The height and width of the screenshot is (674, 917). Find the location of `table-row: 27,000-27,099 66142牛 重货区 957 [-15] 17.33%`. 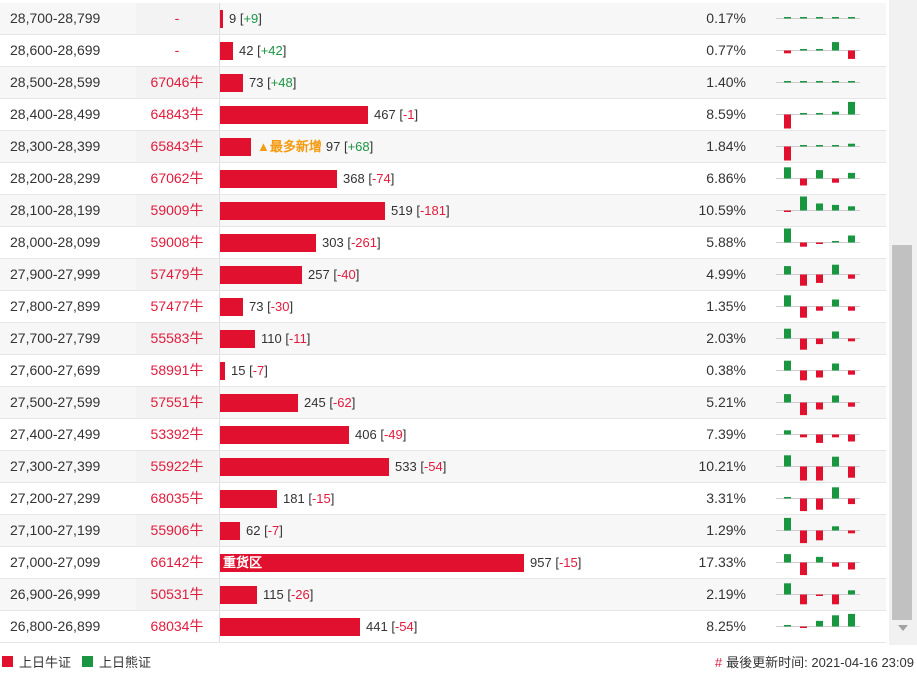

table-row: 27,000-27,099 66142牛 重货区 957 [-15] 17.33% is located at coordinates (443, 563).